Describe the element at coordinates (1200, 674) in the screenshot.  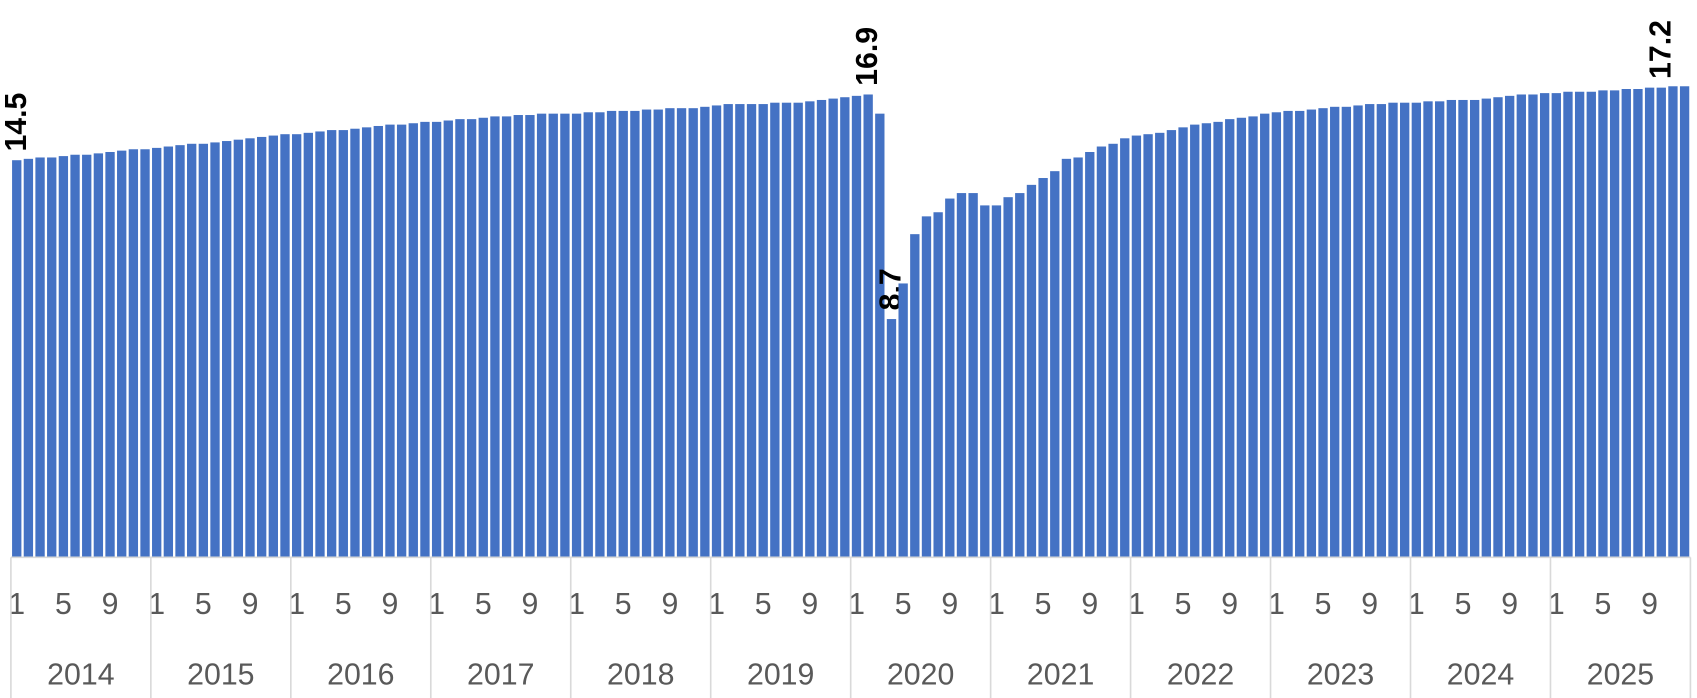
I see `group-label: 2022` at that location.